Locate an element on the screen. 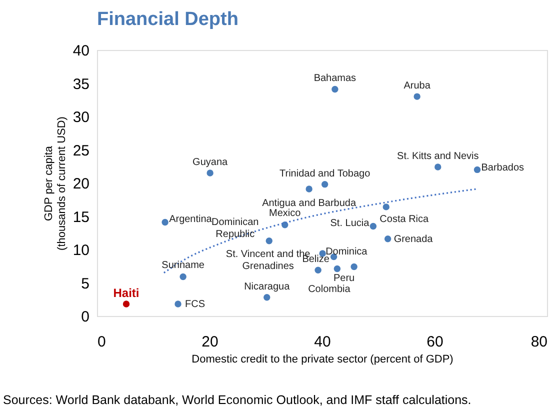 This screenshot has height=409, width=560. x-tick-label: 20 is located at coordinates (210, 342).